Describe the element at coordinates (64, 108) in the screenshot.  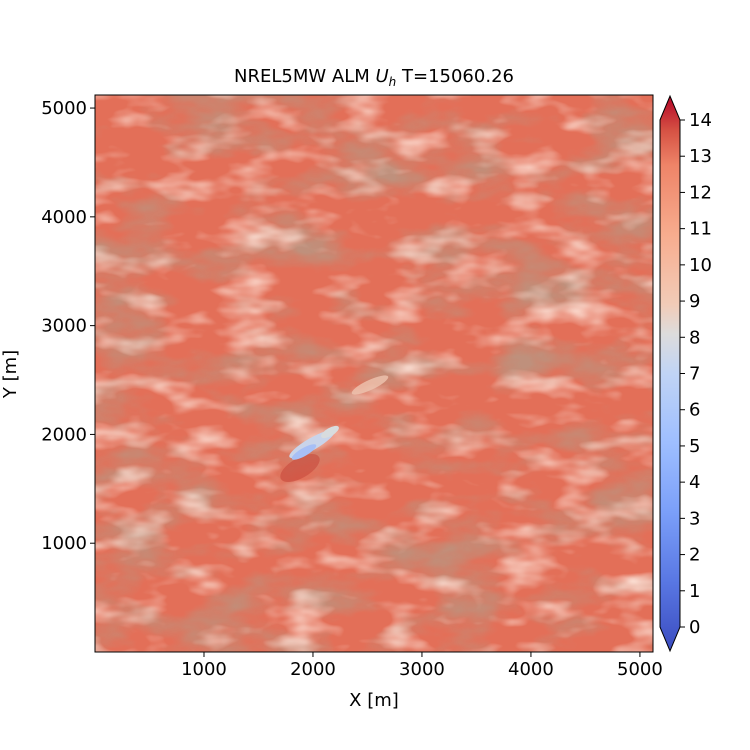
I see `y-tick-label: 5000` at that location.